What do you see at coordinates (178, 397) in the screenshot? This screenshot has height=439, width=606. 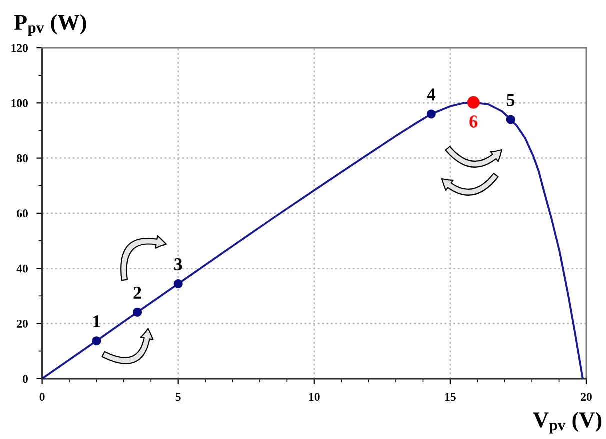 I see `x-tick-label: 5` at bounding box center [178, 397].